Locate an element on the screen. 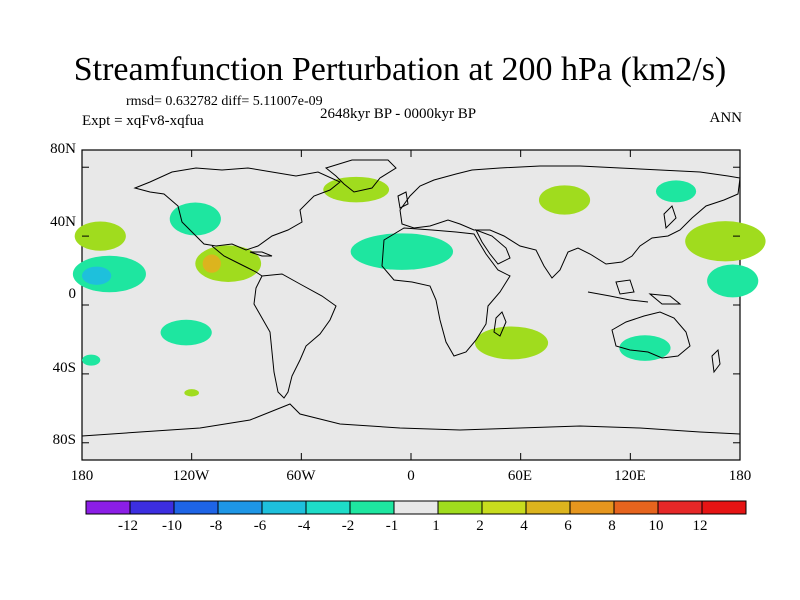 This screenshot has height=600, width=800. coast-new-guinea is located at coordinates (665, 299).